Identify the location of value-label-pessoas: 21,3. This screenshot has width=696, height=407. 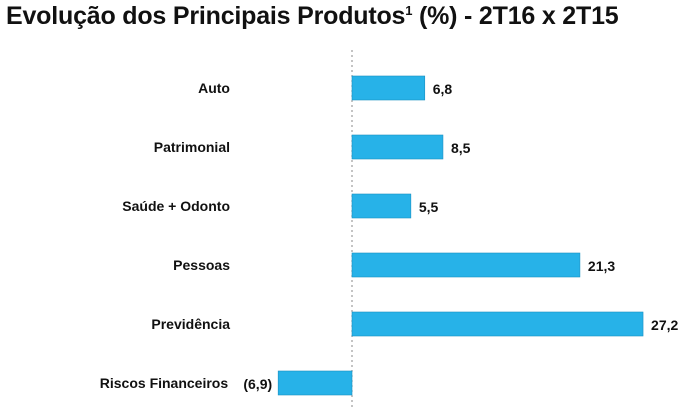
(601, 266).